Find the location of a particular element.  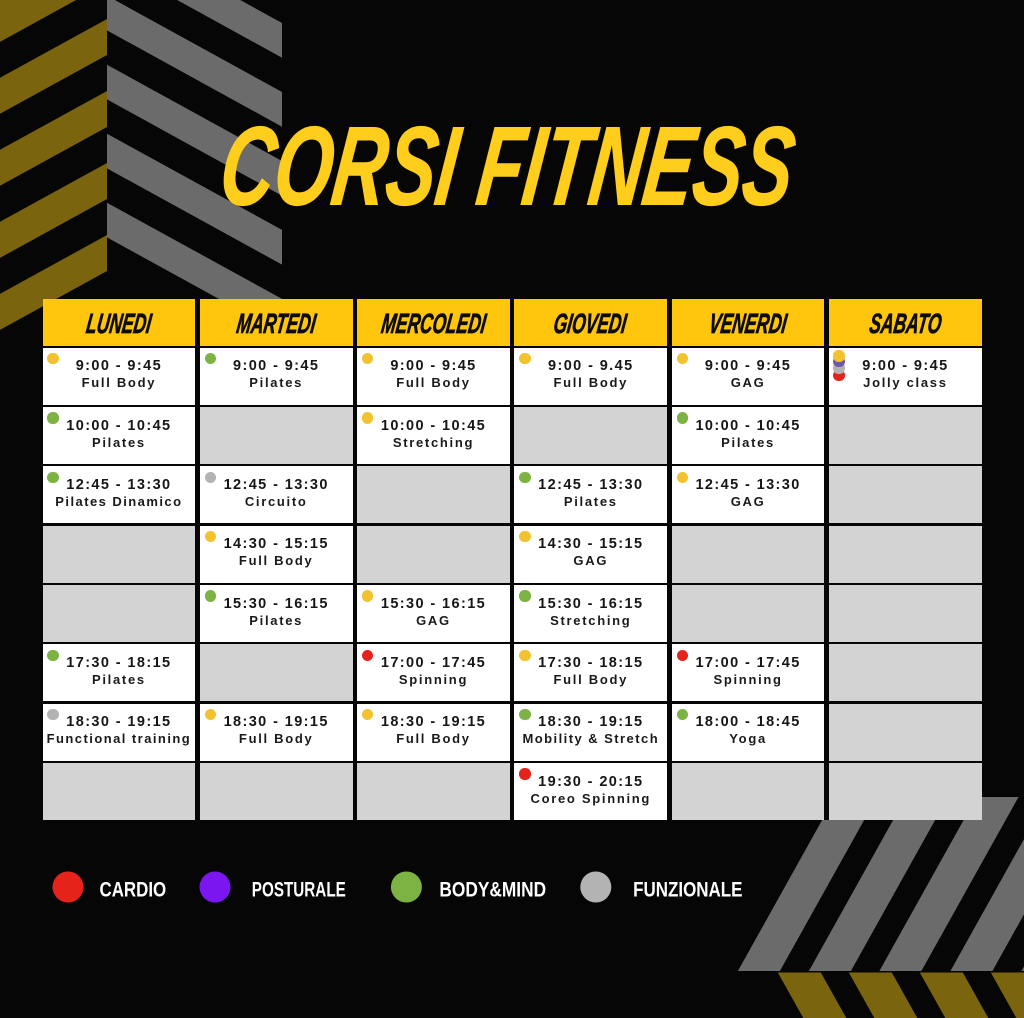

svg-text: BODY&MIND is located at coordinates (492, 889).